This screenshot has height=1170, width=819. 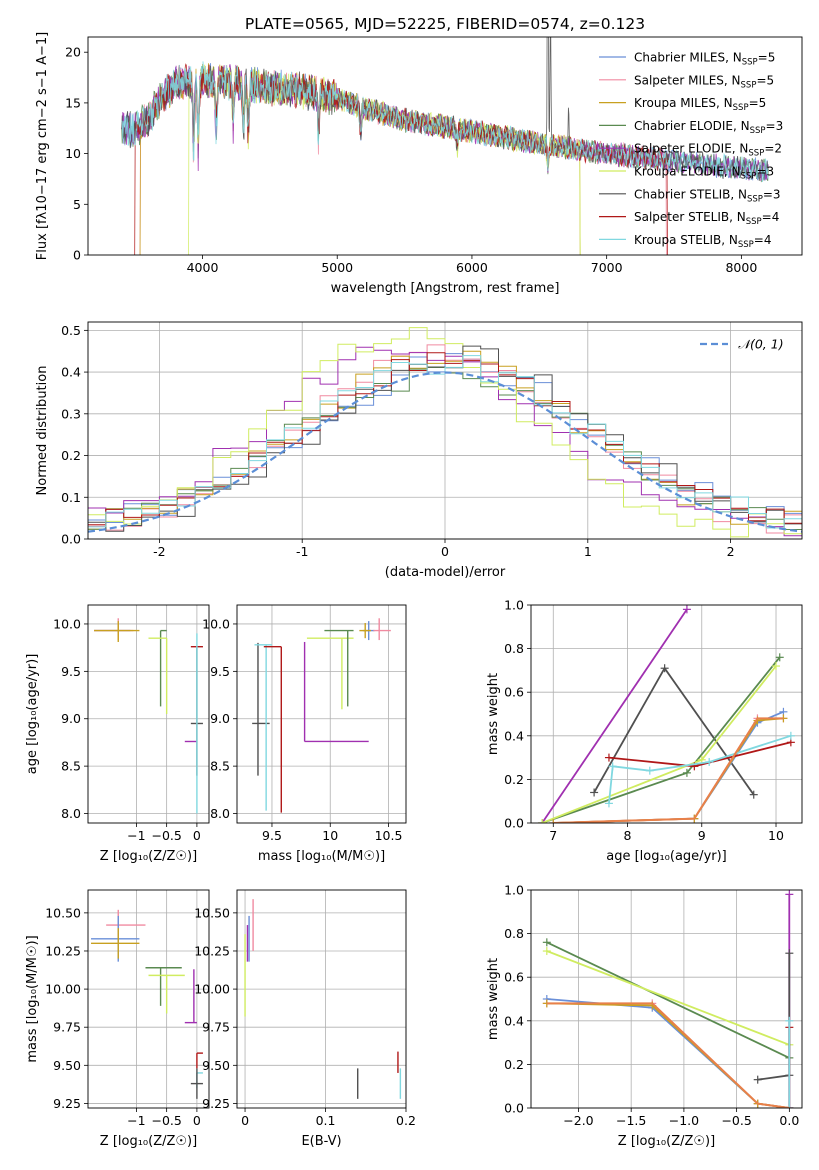 What do you see at coordinates (731, 551) in the screenshot?
I see `x-tick-label: 2` at bounding box center [731, 551].